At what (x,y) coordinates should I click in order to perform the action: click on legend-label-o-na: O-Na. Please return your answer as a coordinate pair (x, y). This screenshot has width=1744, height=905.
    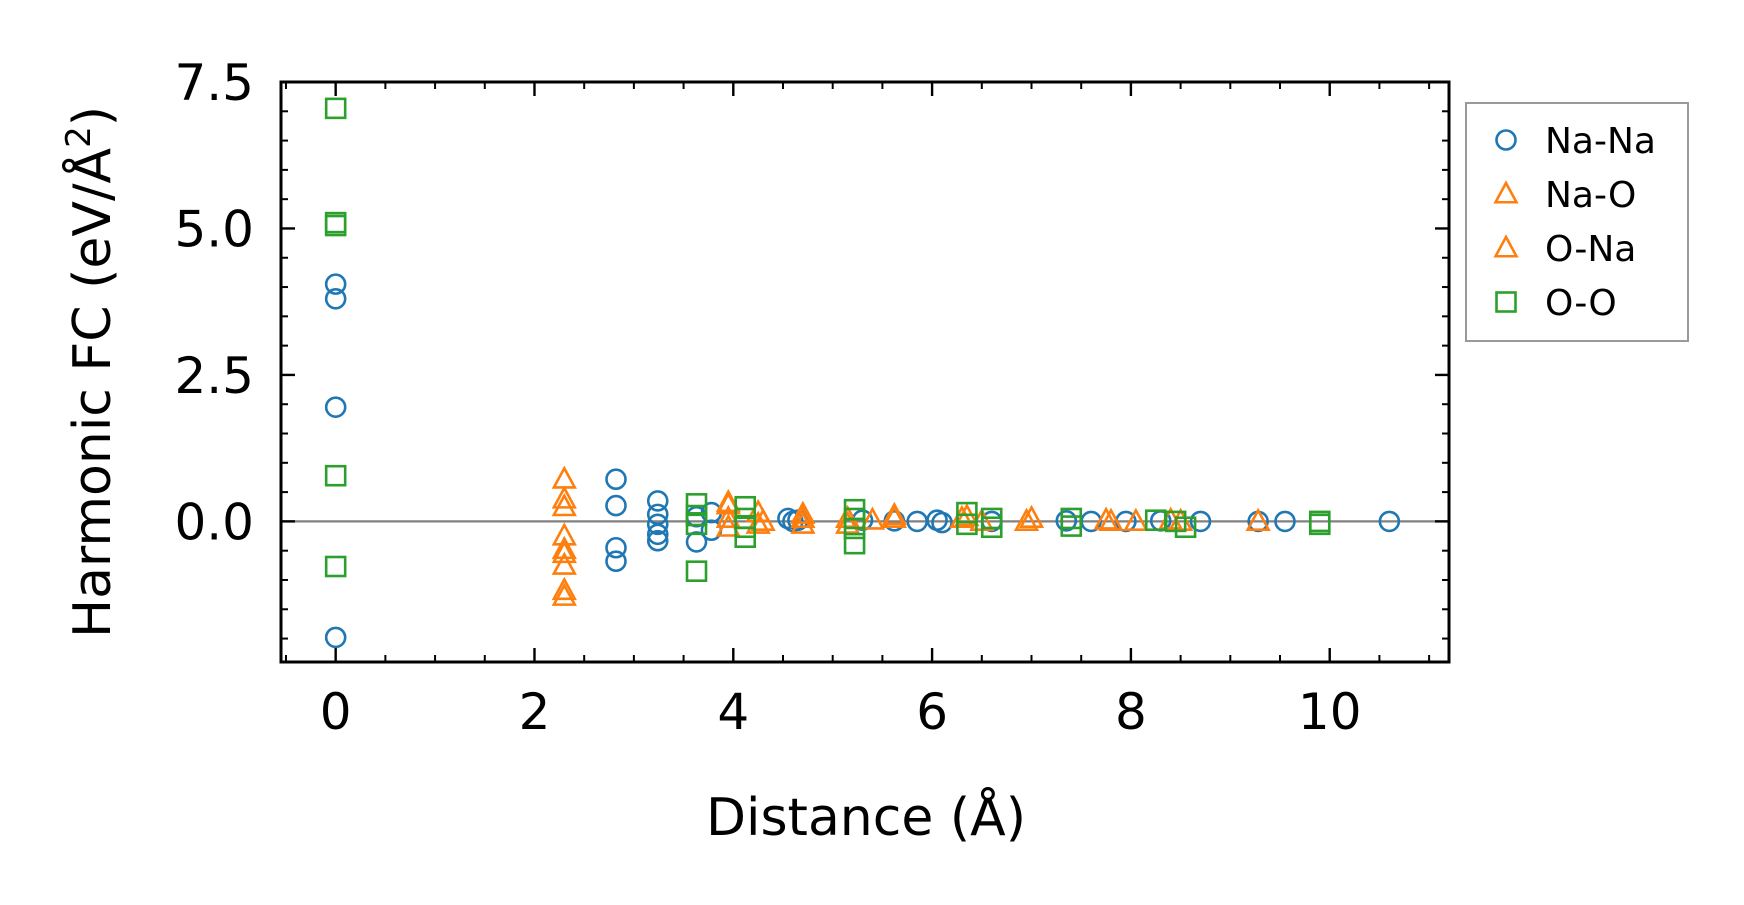
    Looking at the image, I should click on (1590, 249).